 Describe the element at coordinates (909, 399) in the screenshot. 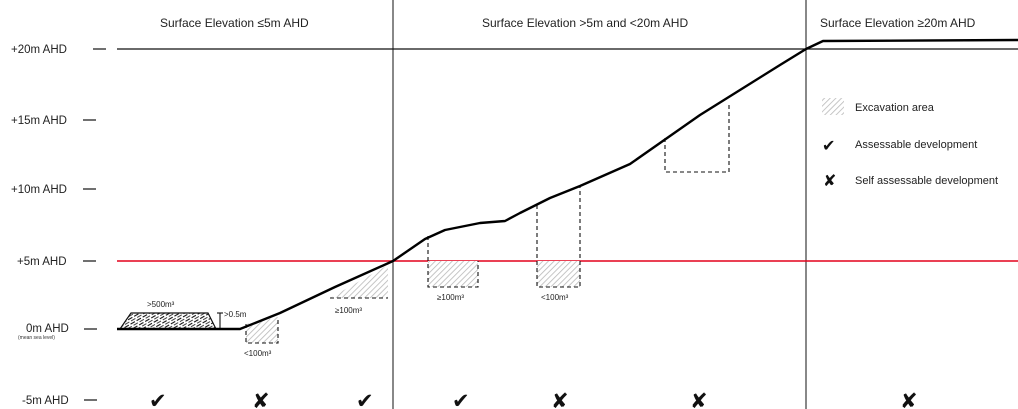

I see `outcome-mark-7: ✘` at that location.